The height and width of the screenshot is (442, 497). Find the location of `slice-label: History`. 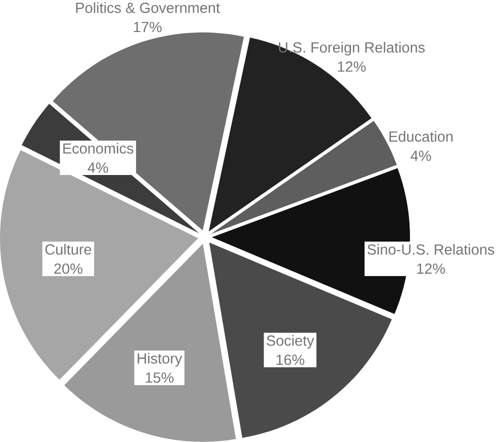

slice-label: History is located at coordinates (160, 359).